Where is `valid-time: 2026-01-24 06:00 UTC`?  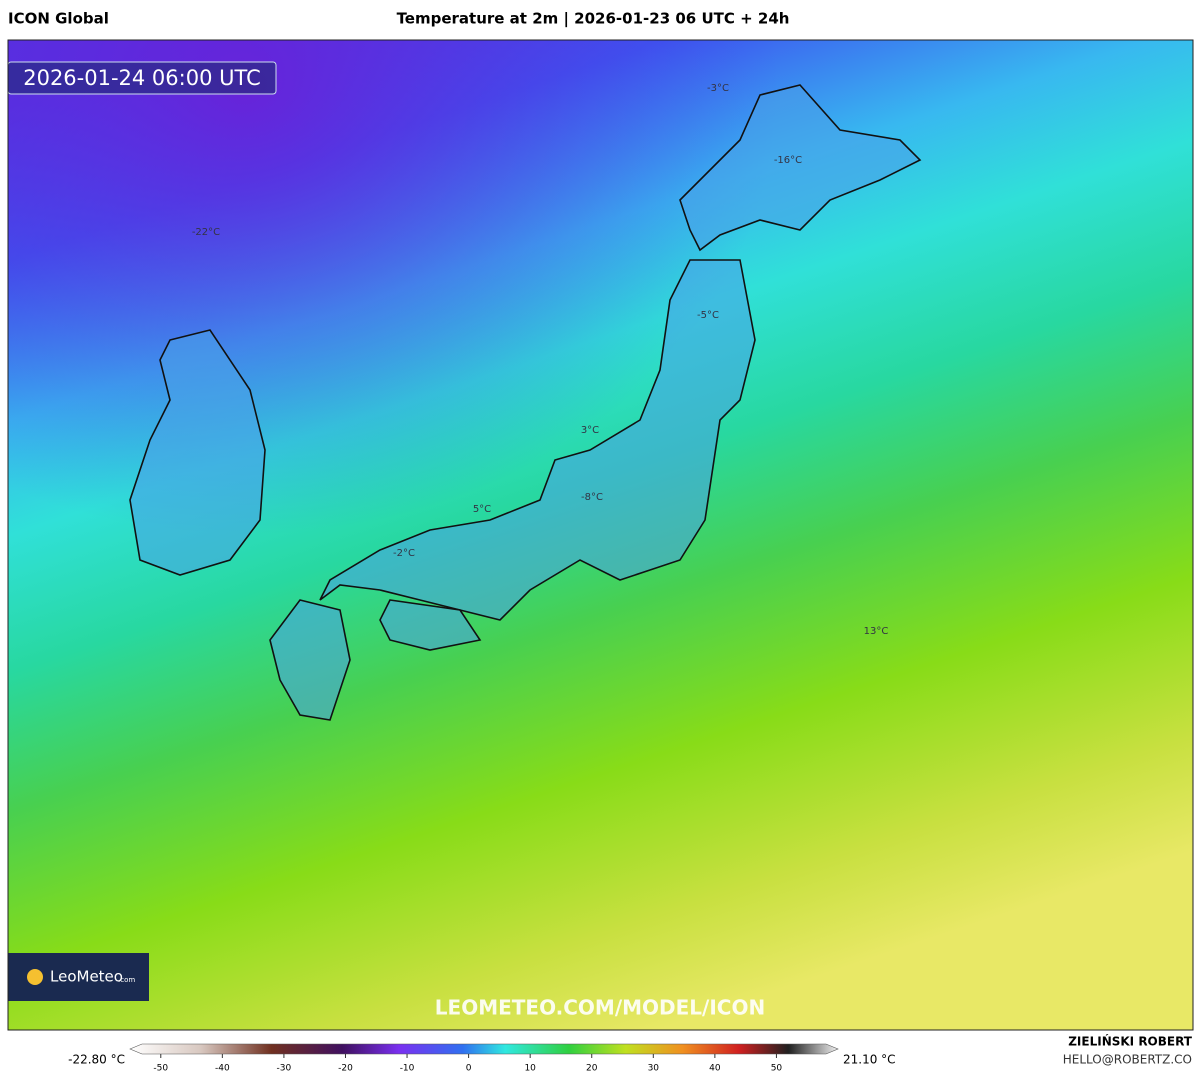 valid-time: 2026-01-24 06:00 UTC is located at coordinates (142, 78).